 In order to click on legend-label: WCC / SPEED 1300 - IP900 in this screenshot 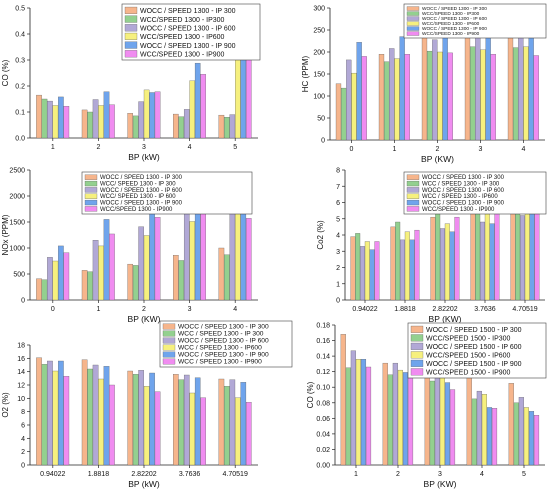, I will do `click(220, 362)`.